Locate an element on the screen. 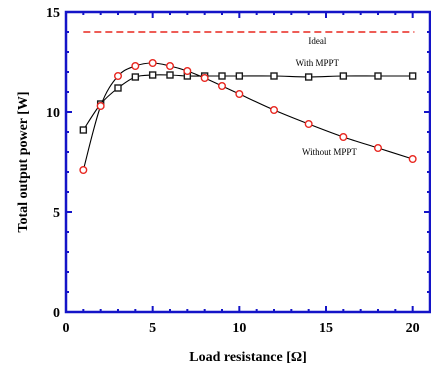  with-mppt-label: With MPPT is located at coordinates (318, 63).